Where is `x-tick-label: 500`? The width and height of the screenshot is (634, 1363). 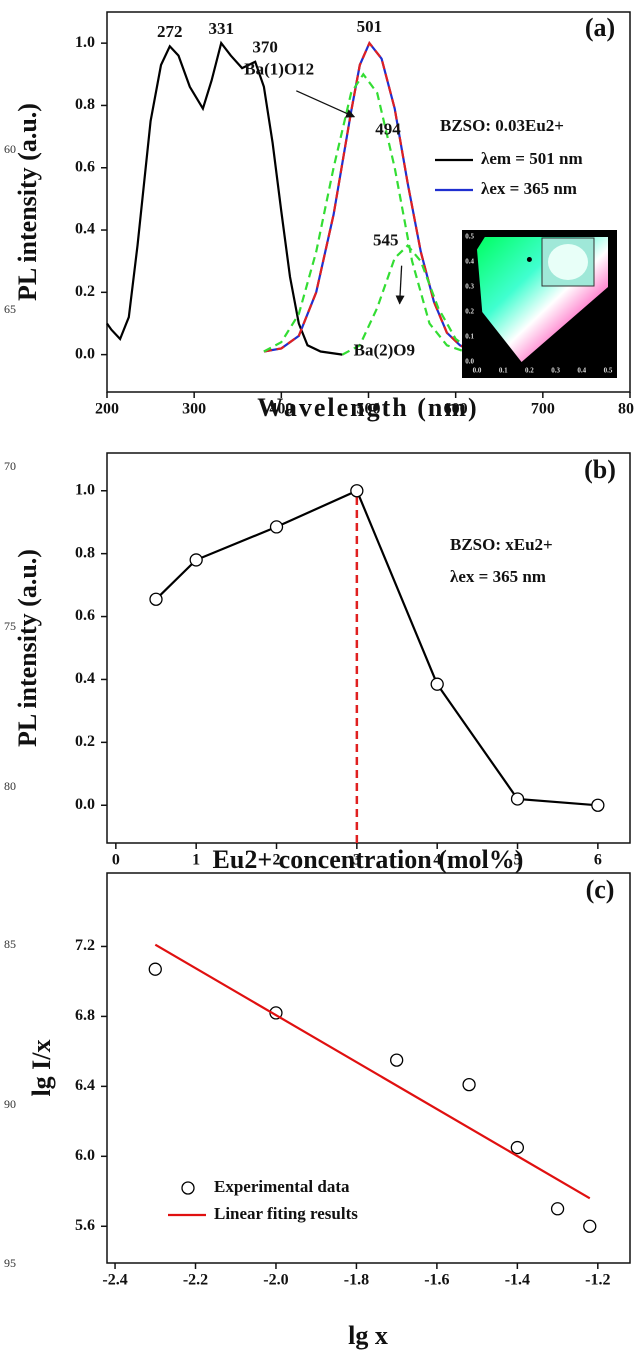 x-tick-label: 500 is located at coordinates (369, 409).